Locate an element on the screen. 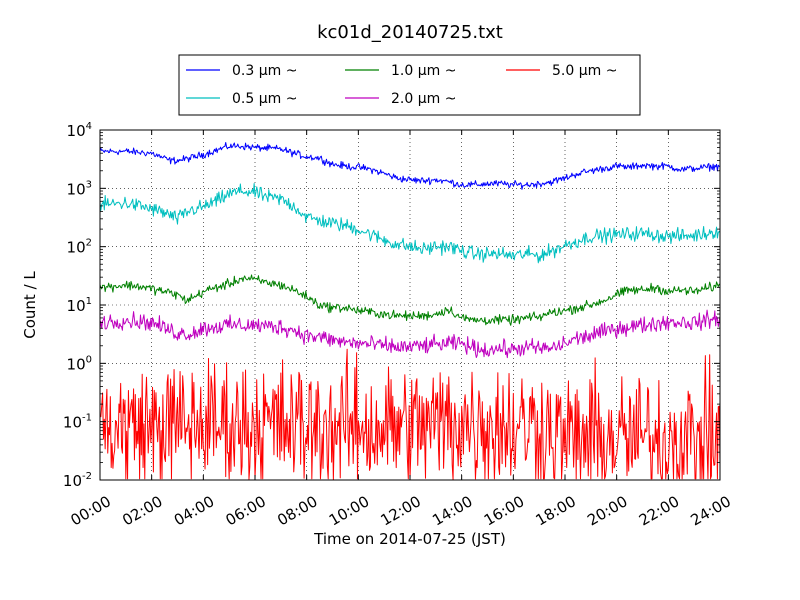  legend-item: 5.0 μm ~ is located at coordinates (561, 71).